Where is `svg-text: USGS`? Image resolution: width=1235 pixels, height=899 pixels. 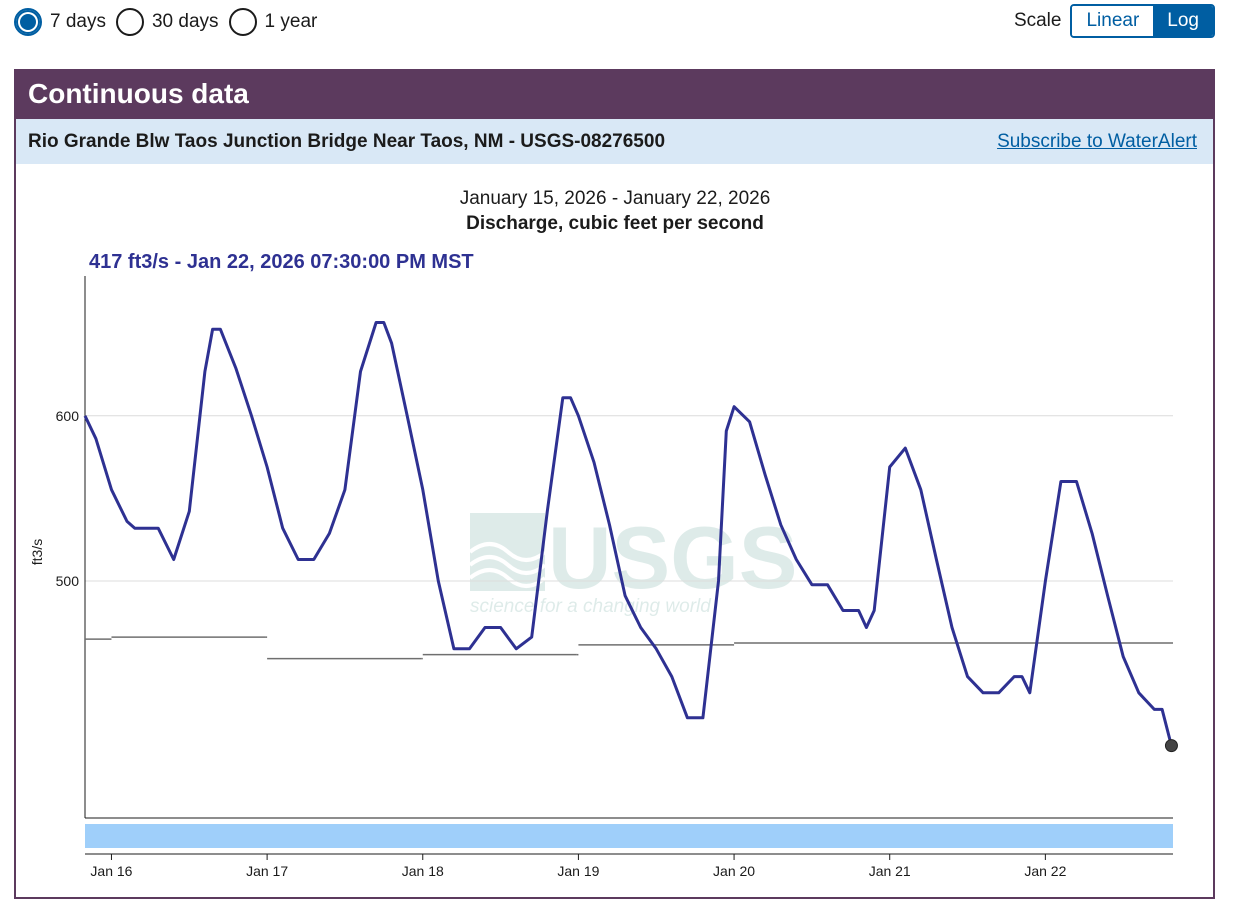 svg-text: USGS is located at coordinates (672, 557).